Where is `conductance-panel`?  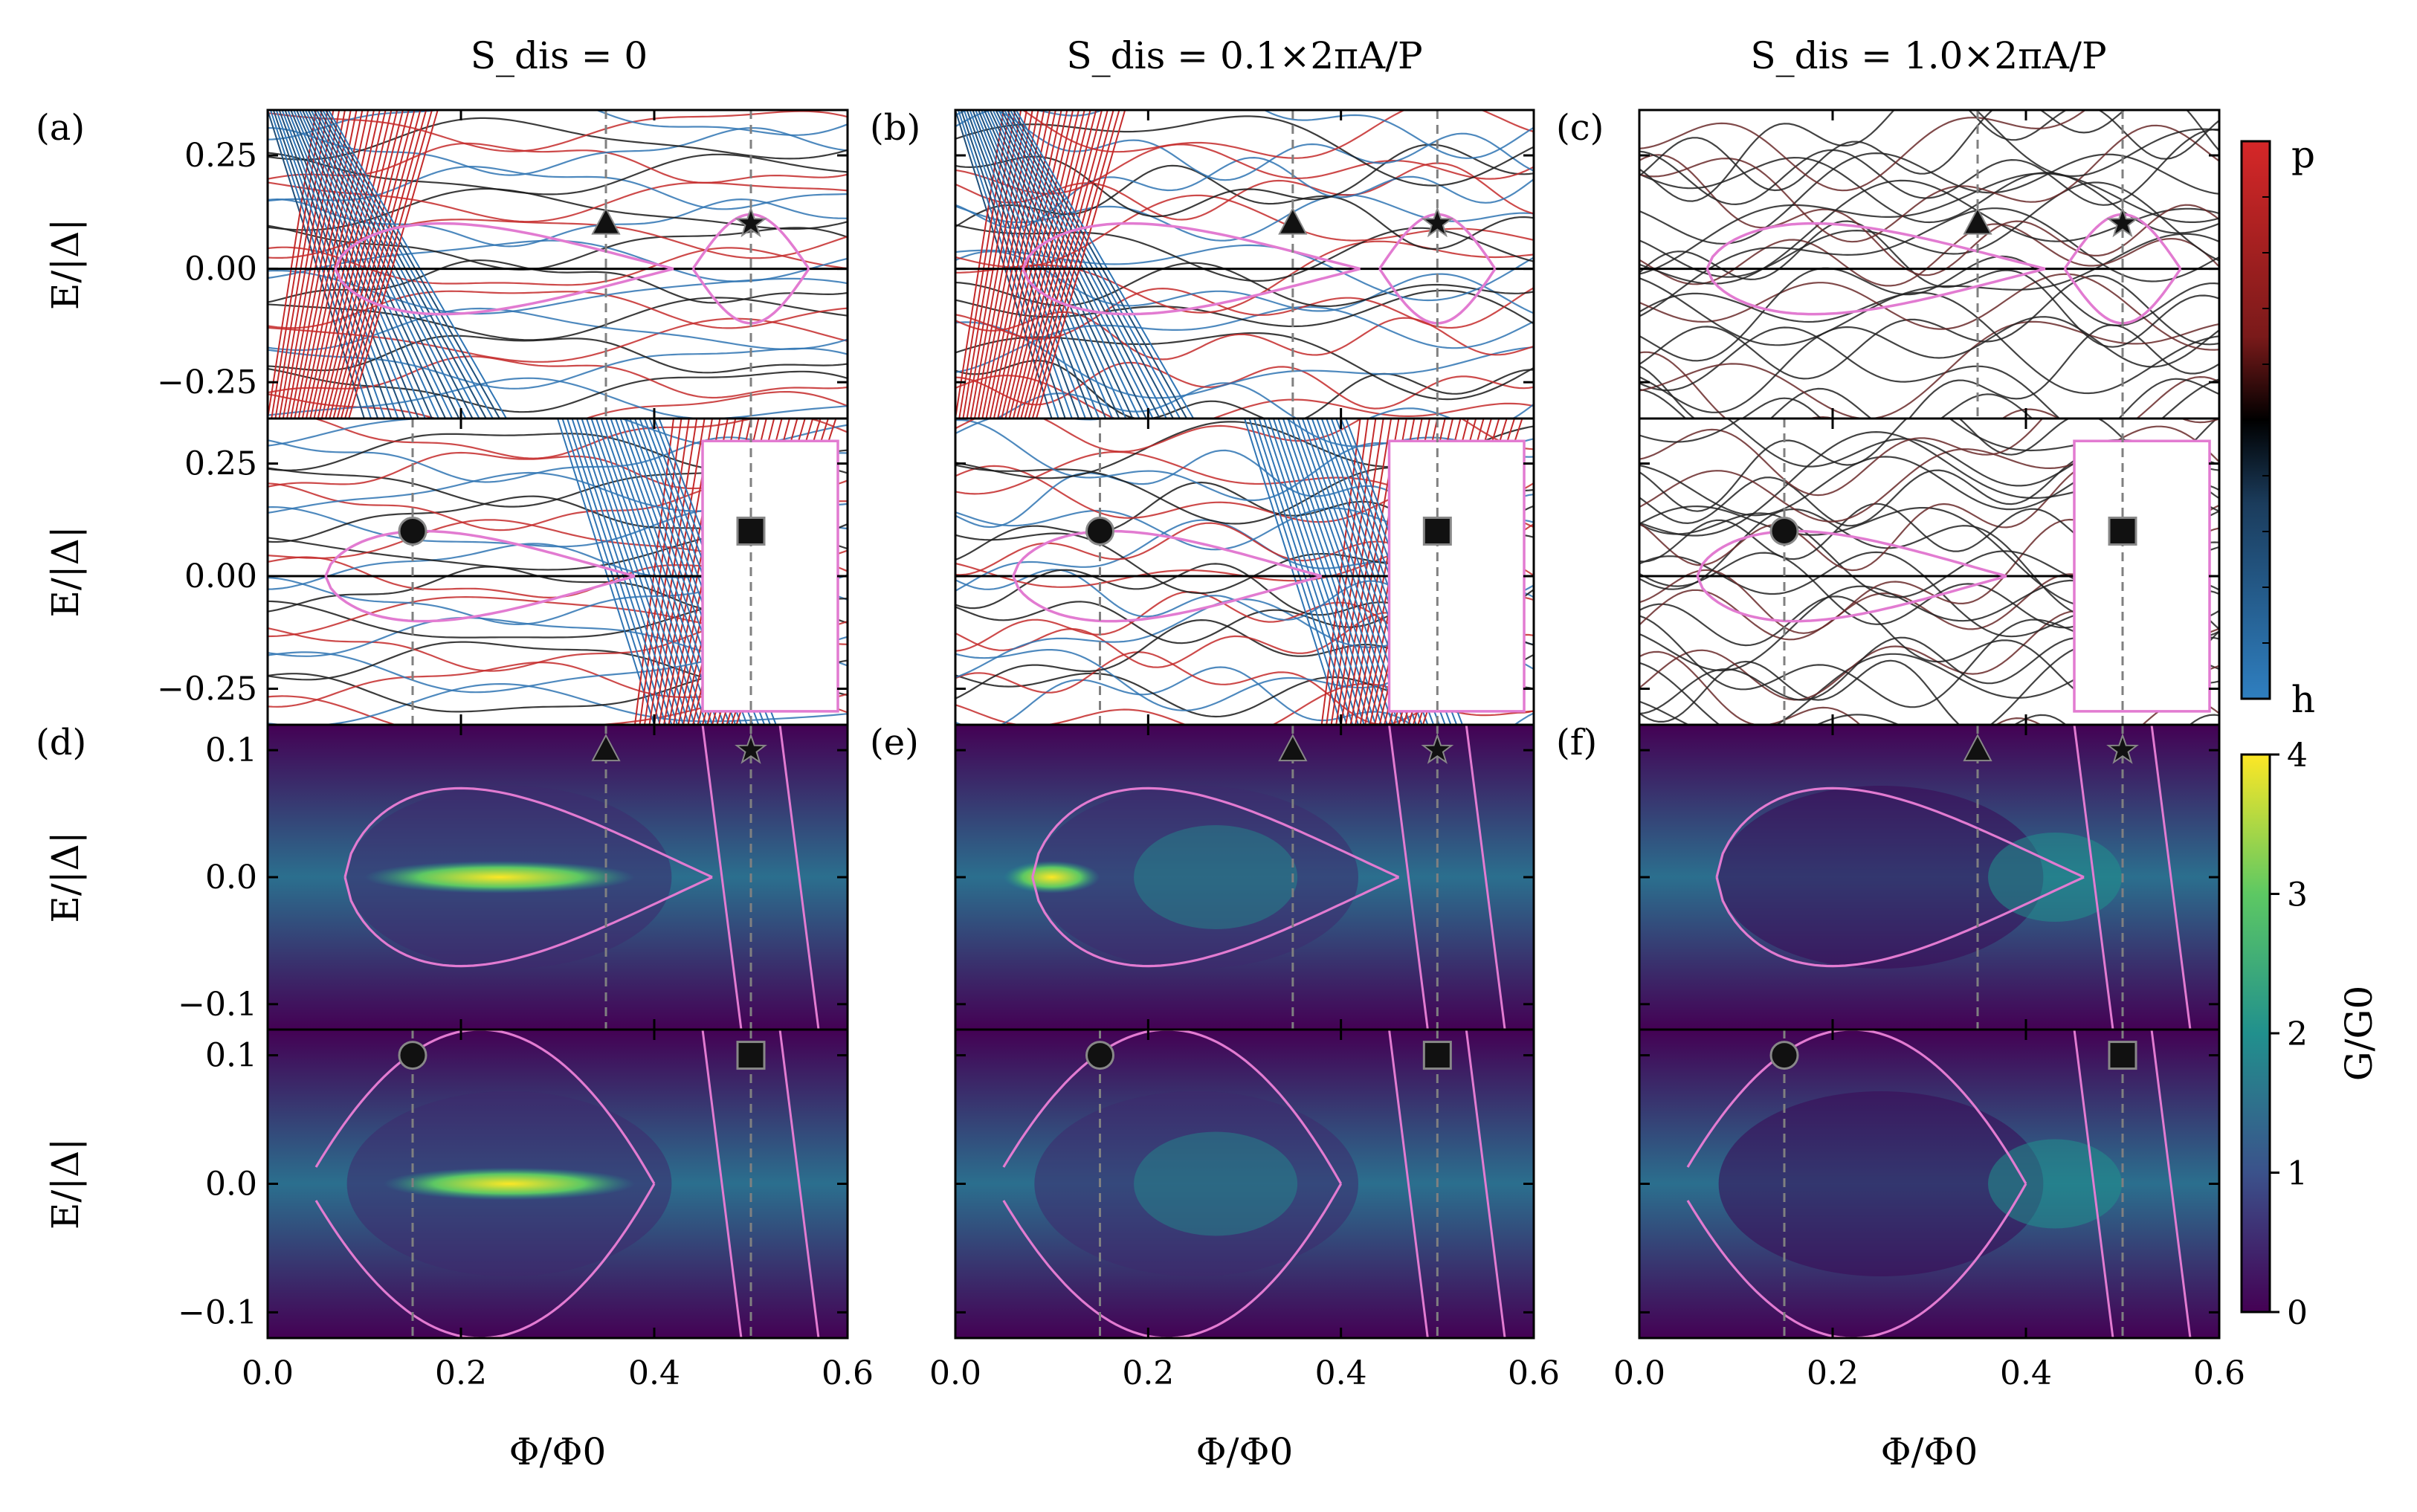 conductance-panel is located at coordinates (1244, 1184).